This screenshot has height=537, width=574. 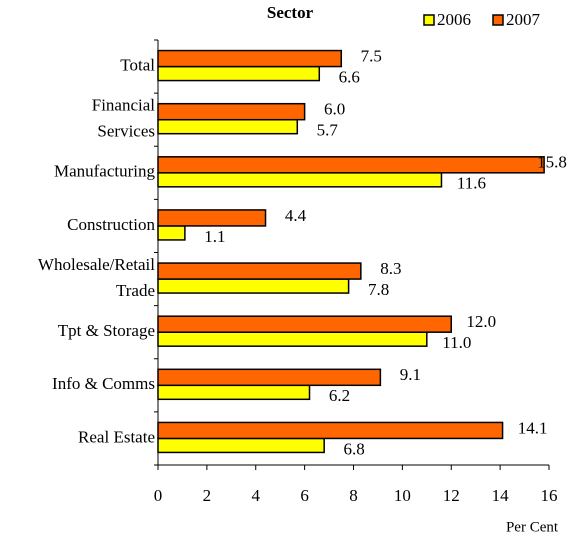 What do you see at coordinates (402, 495) in the screenshot?
I see `x-tick-label: 10` at bounding box center [402, 495].